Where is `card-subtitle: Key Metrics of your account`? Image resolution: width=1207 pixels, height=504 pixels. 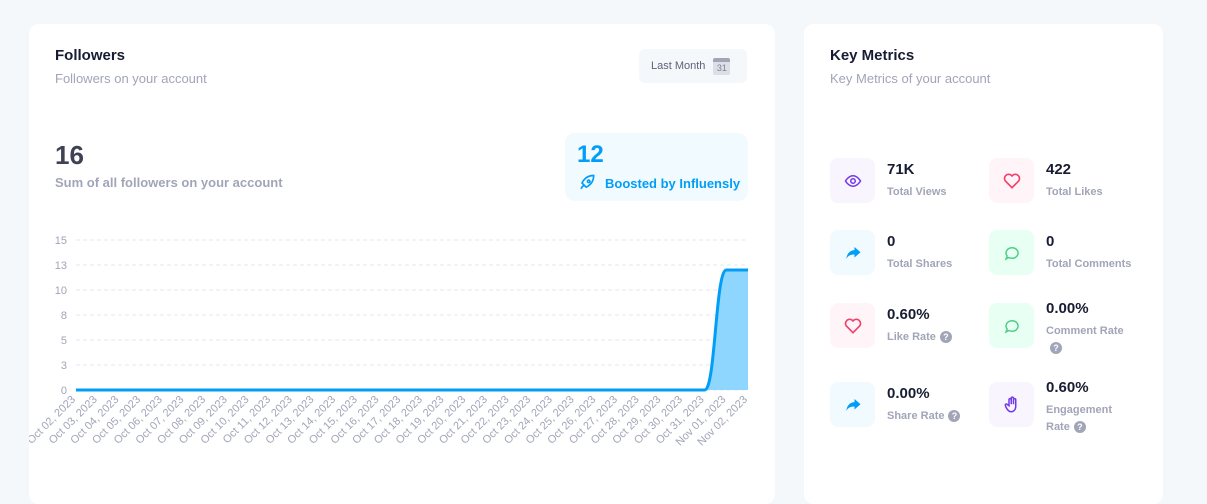
card-subtitle: Key Metrics of your account is located at coordinates (910, 78).